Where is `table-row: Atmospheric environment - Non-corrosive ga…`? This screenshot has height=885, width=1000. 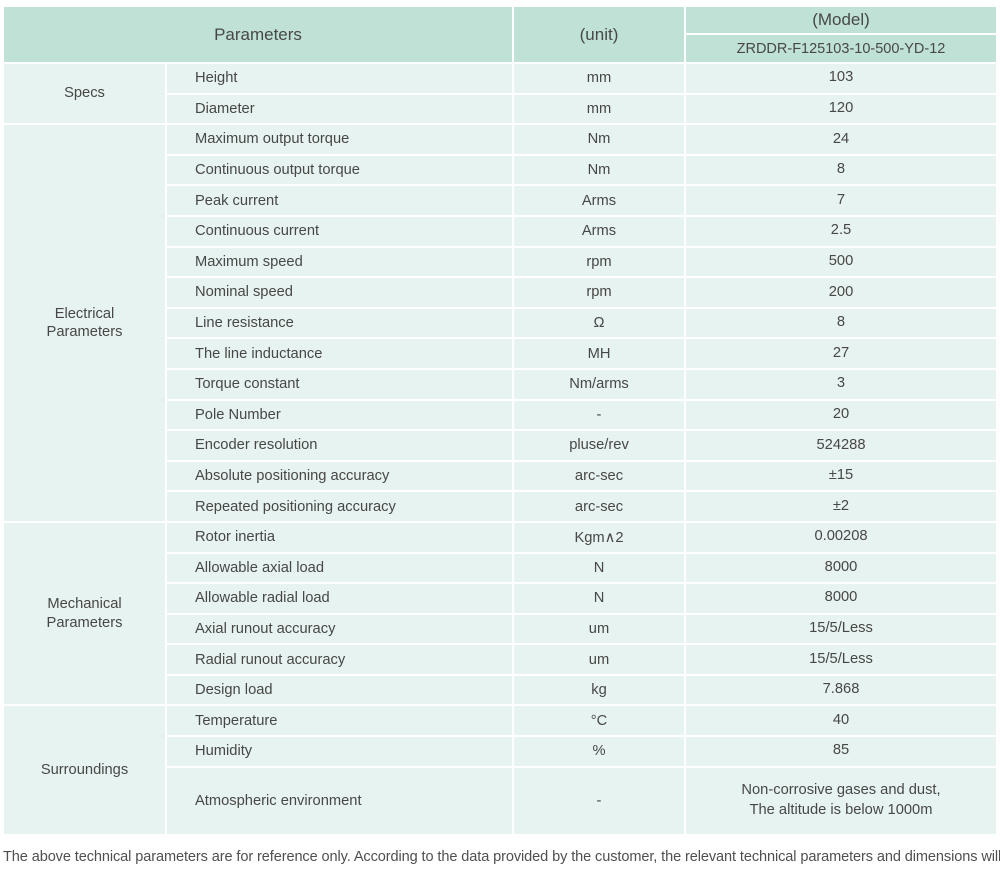 table-row: Atmospheric environment - Non-corrosive ga… is located at coordinates (500, 800).